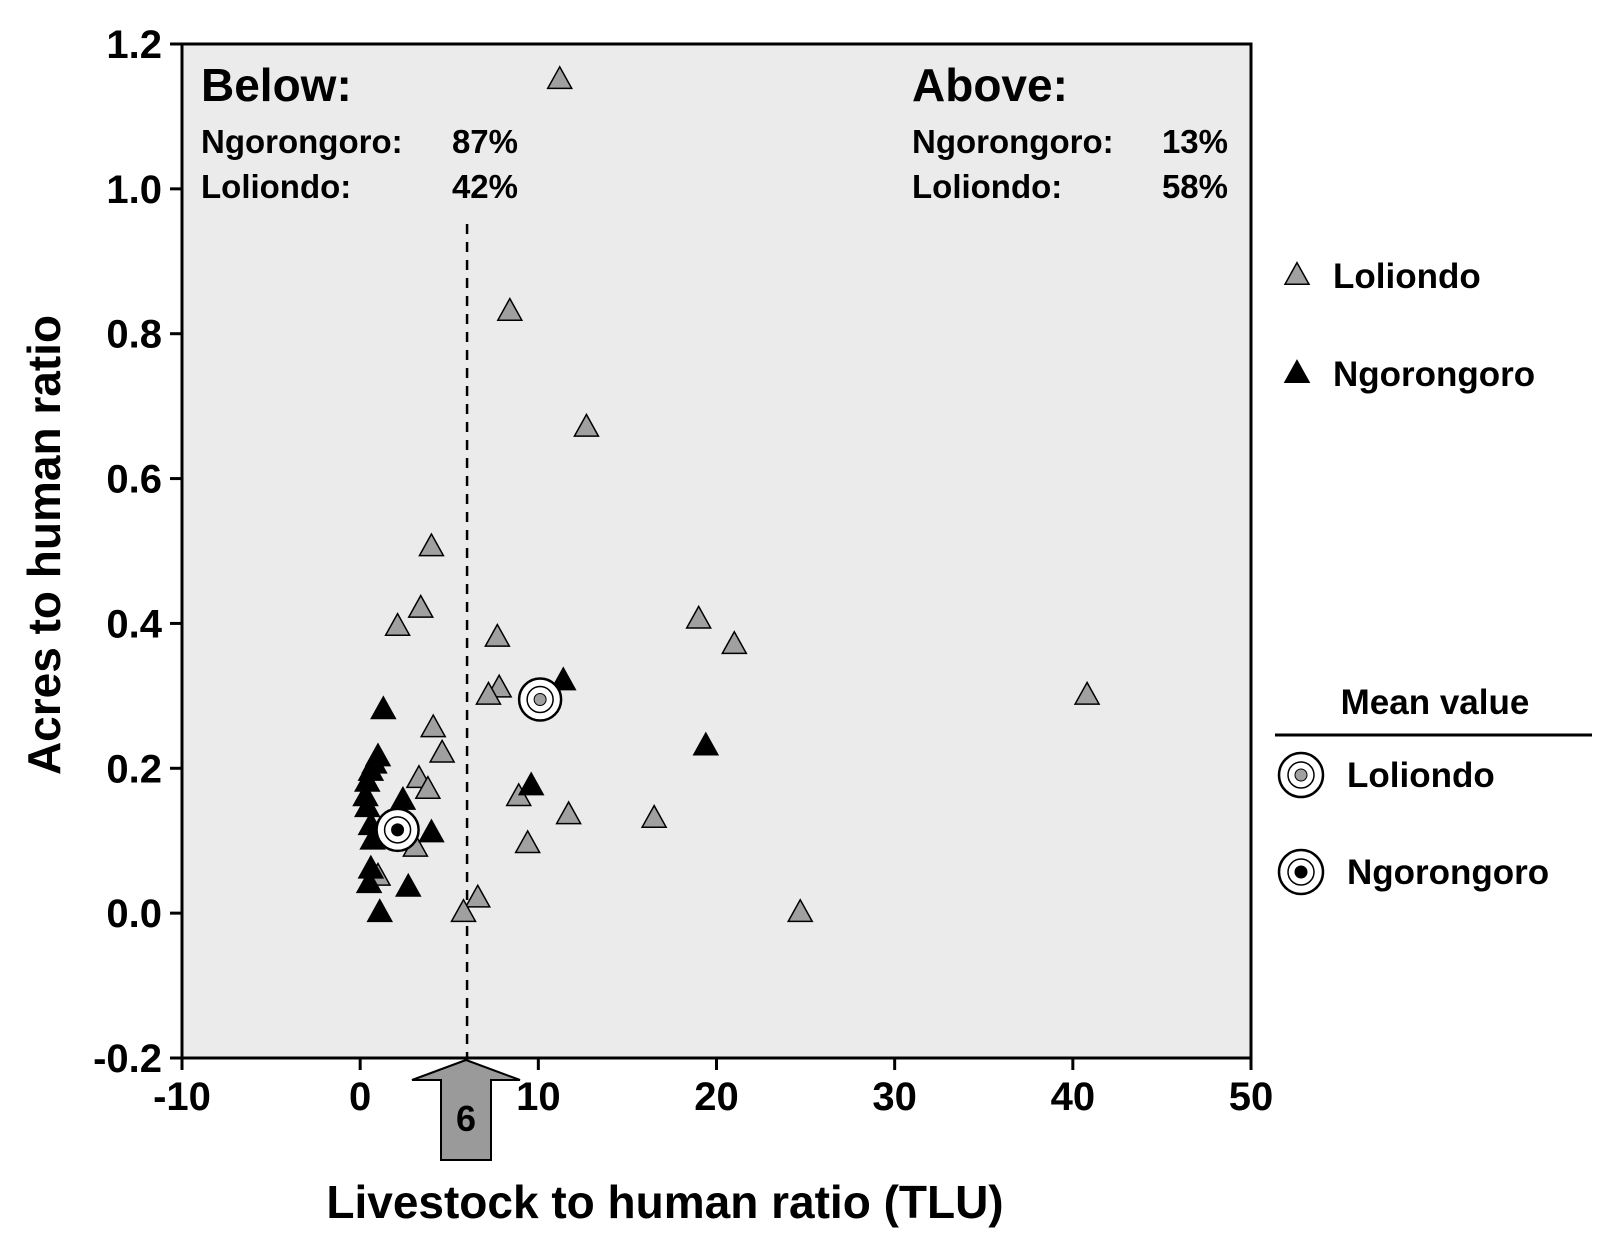 Image resolution: width=1610 pixels, height=1242 pixels. Describe the element at coordinates (538, 1097) in the screenshot. I see `x-tick-label: 10` at that location.